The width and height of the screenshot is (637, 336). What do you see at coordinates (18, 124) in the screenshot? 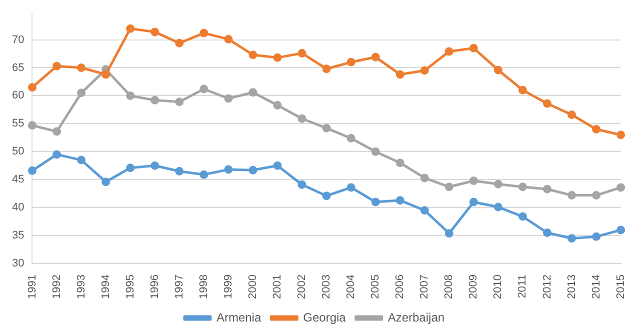
I see `y-tick-label: 55` at bounding box center [18, 124].